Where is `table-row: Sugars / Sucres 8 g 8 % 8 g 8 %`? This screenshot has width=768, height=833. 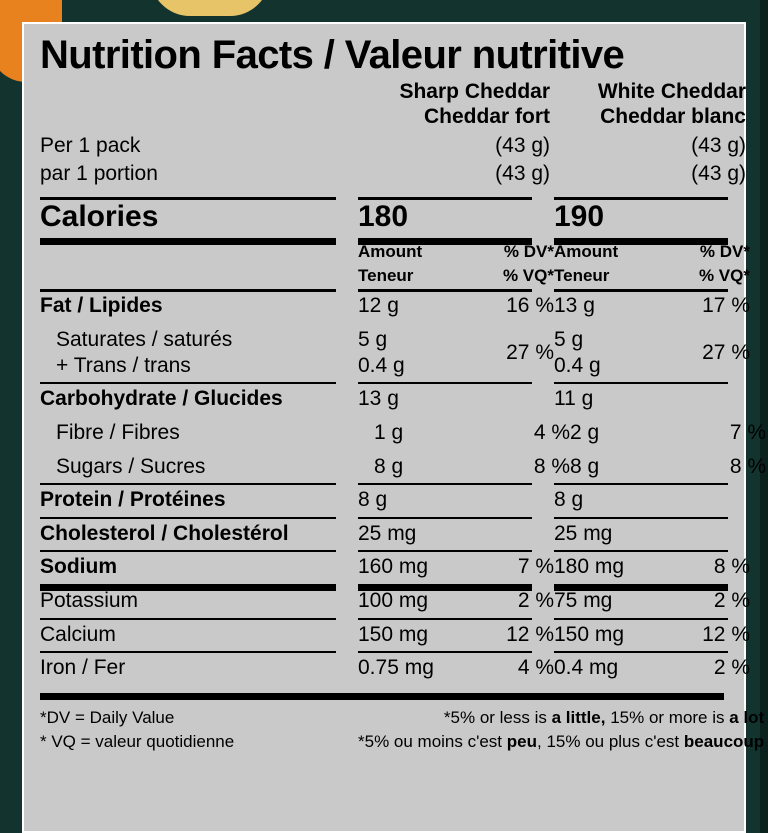
table-row: Sugars / Sucres 8 g 8 % 8 g 8 % is located at coordinates (403, 467).